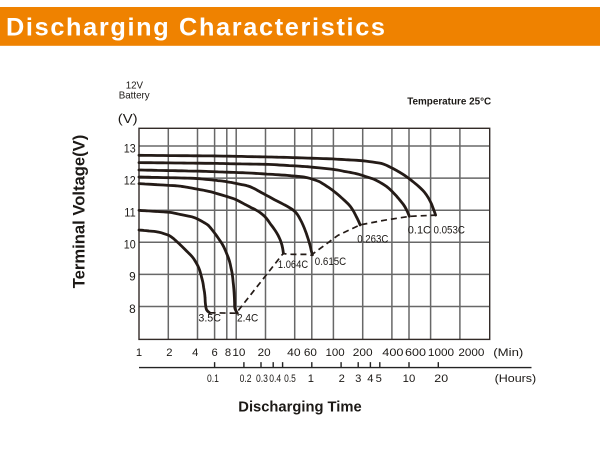 The image size is (600, 451). Describe the element at coordinates (128, 119) in the screenshot. I see `svg-text: (V)` at that location.